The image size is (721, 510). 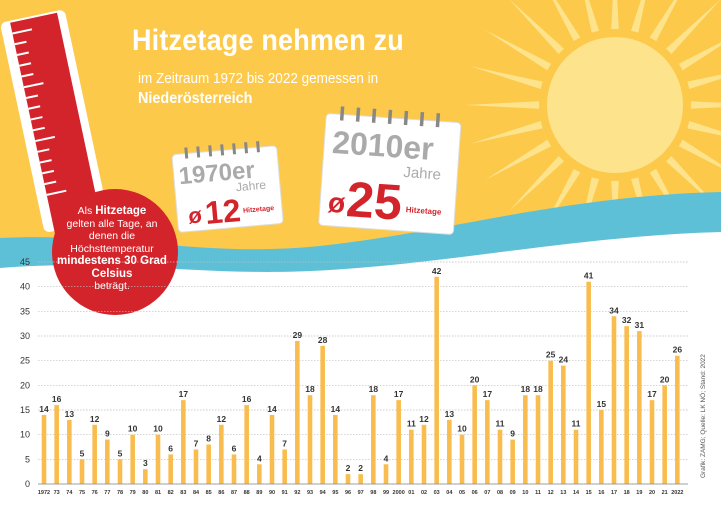 What do you see at coordinates (259, 210) in the screenshot?
I see `calendar-1970s-unit: Hitzetage` at bounding box center [259, 210].